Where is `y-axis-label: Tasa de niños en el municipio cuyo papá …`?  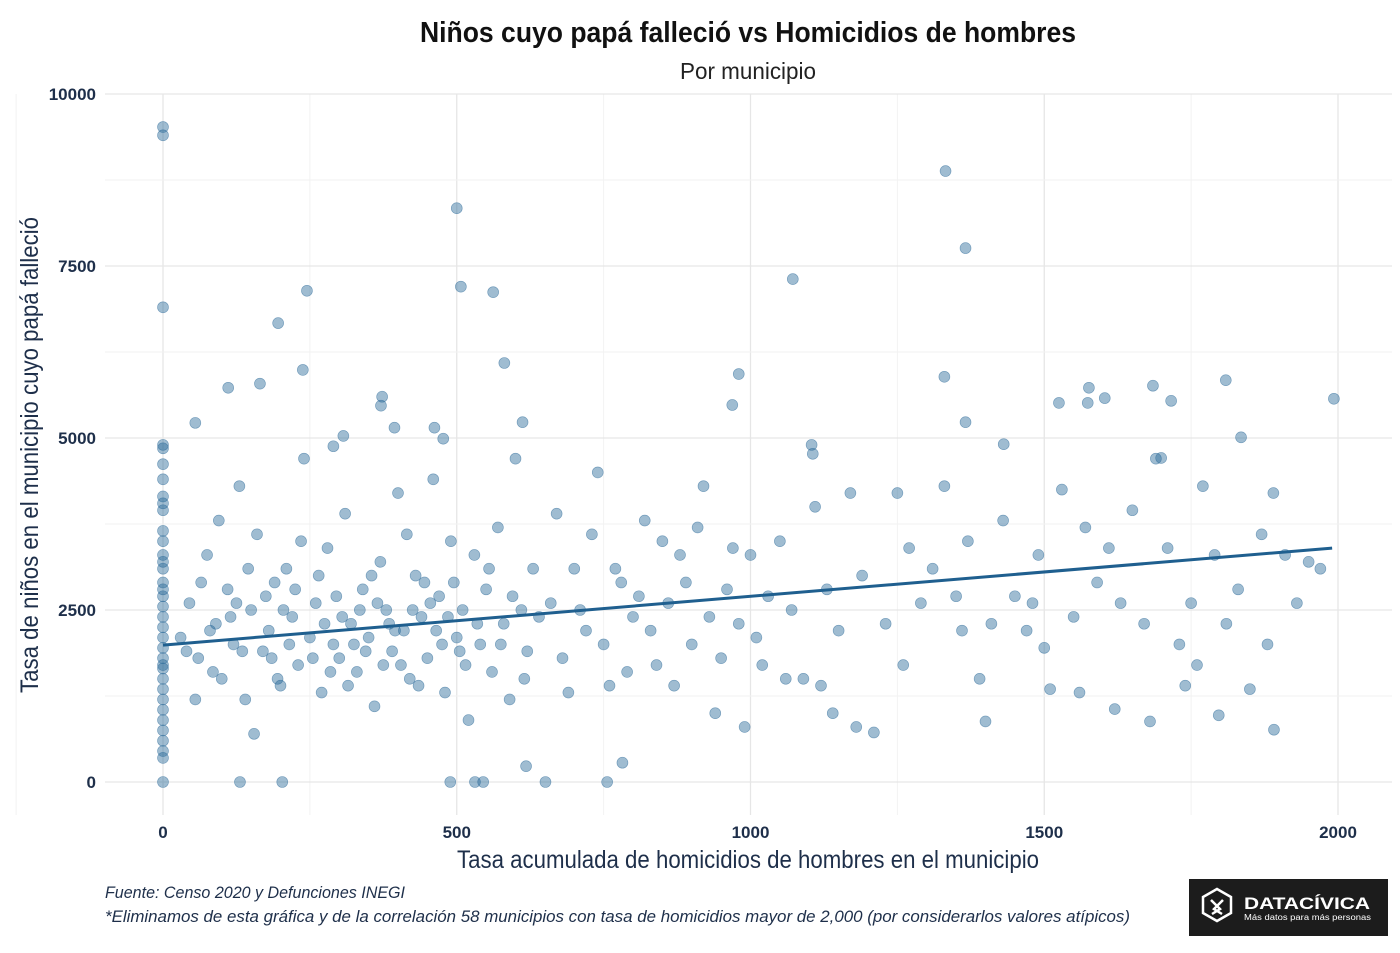
y-axis-label: Tasa de niños en el municipio cuyo papá … is located at coordinates (30, 455).